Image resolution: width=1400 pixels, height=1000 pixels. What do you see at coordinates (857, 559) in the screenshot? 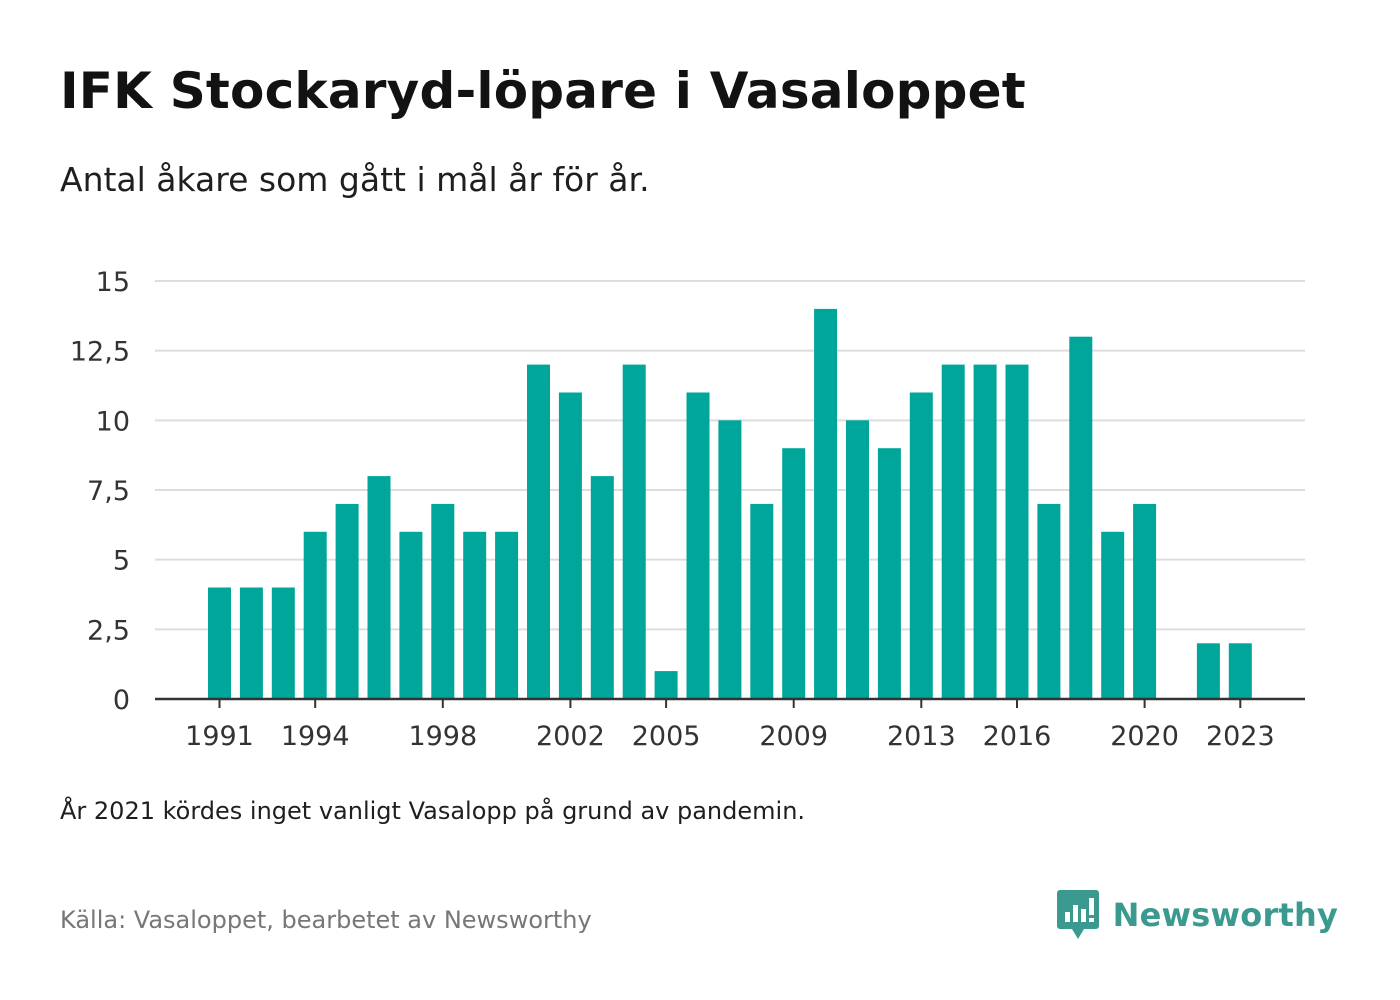
I see `bar-2011` at bounding box center [857, 559].